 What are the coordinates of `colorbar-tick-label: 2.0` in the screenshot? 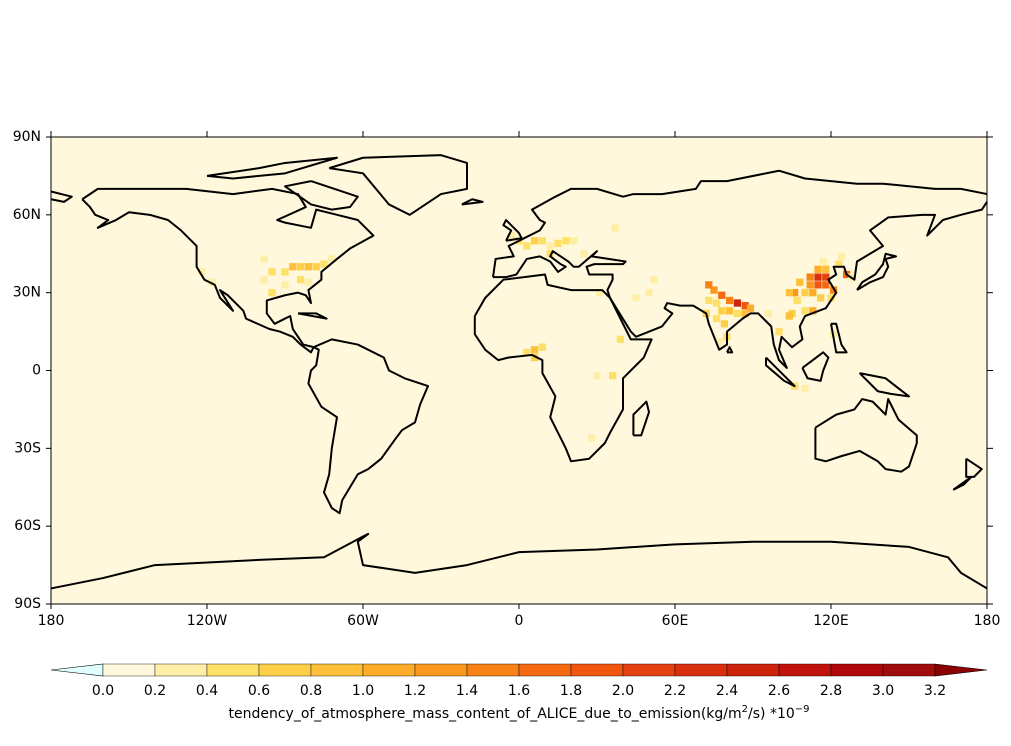 It's located at (623, 691).